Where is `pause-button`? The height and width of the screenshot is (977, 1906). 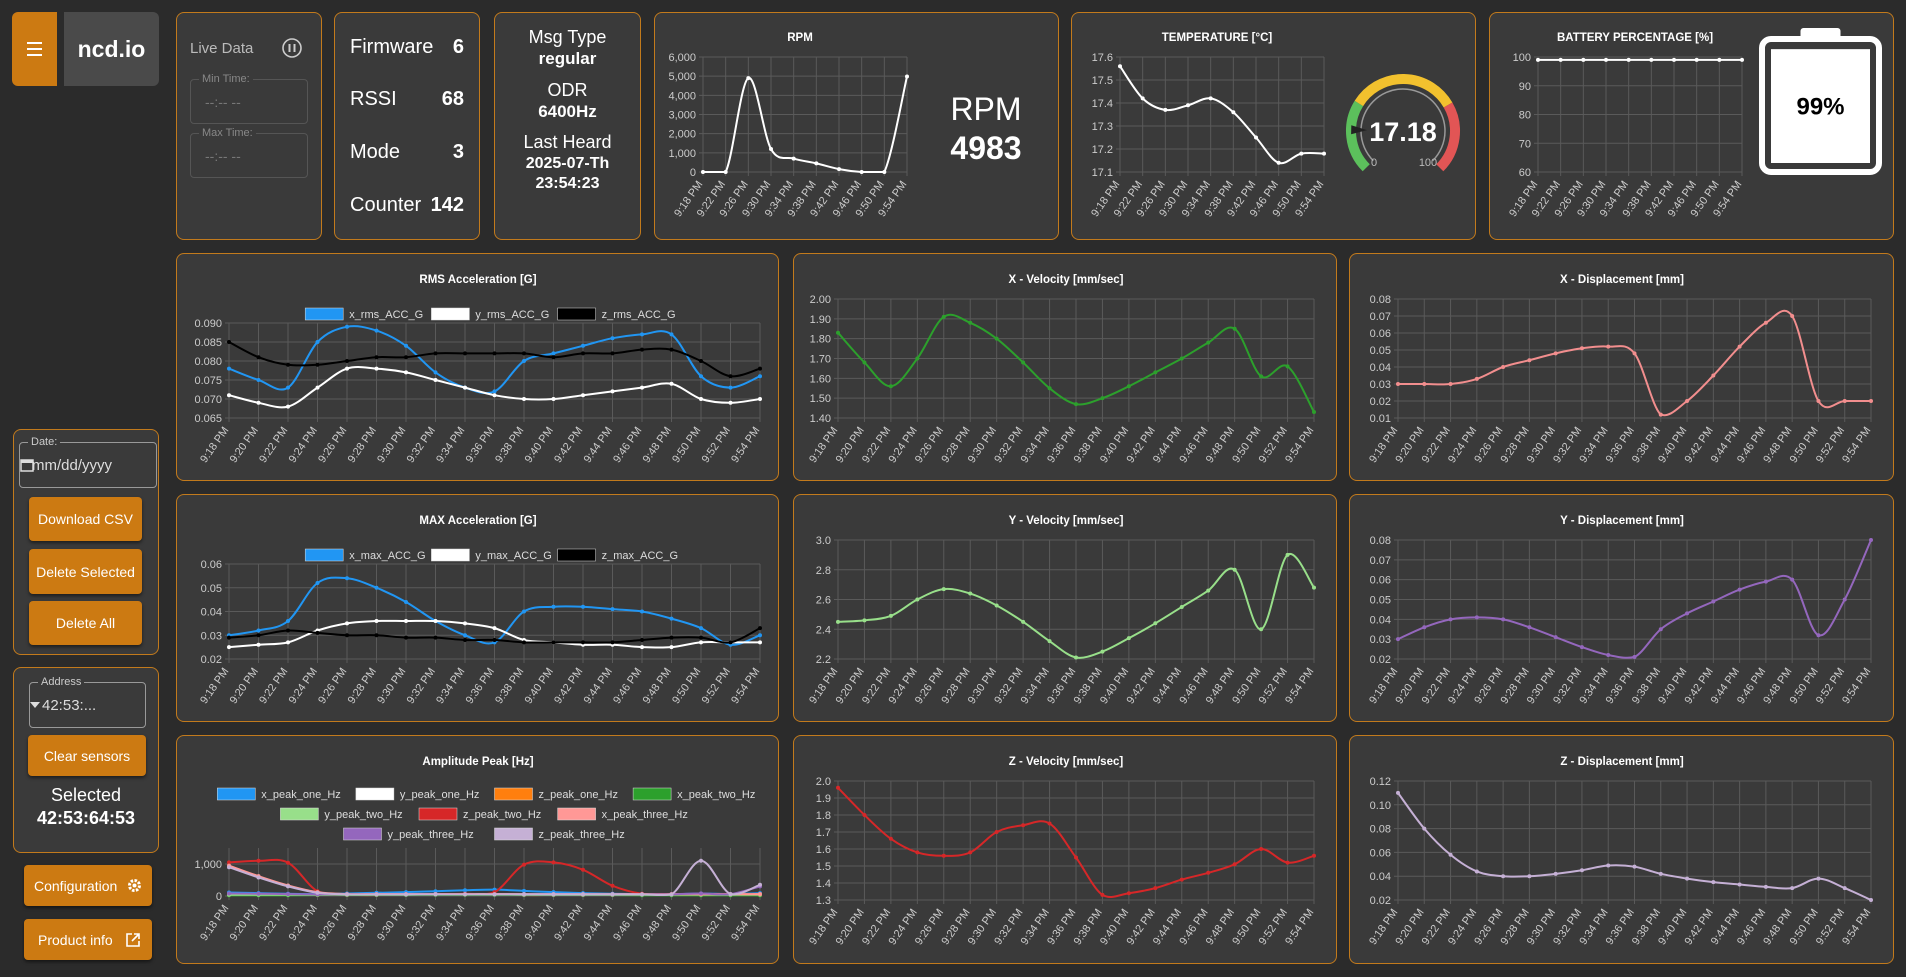 pause-button is located at coordinates (292, 48).